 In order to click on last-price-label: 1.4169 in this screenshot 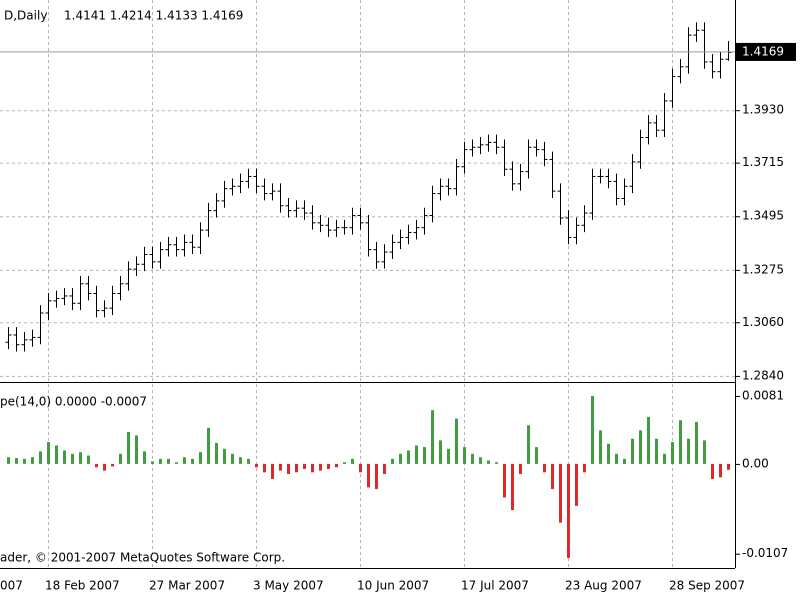, I will do `click(763, 51)`.